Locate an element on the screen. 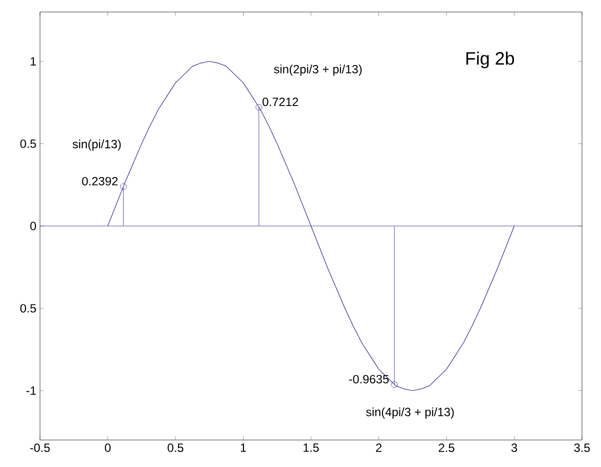  x-tick-label: 2 is located at coordinates (379, 448).